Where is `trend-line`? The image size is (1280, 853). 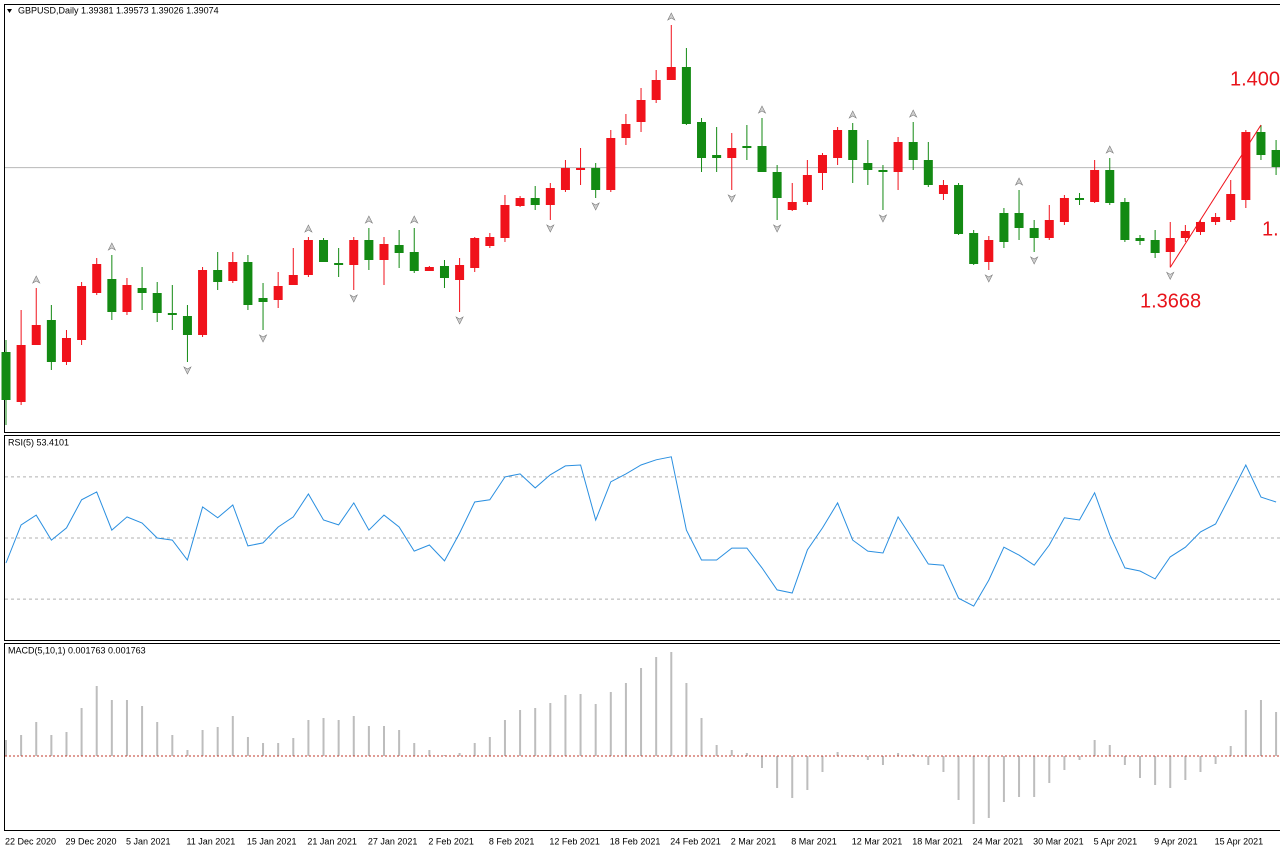
trend-line is located at coordinates (1215, 196).